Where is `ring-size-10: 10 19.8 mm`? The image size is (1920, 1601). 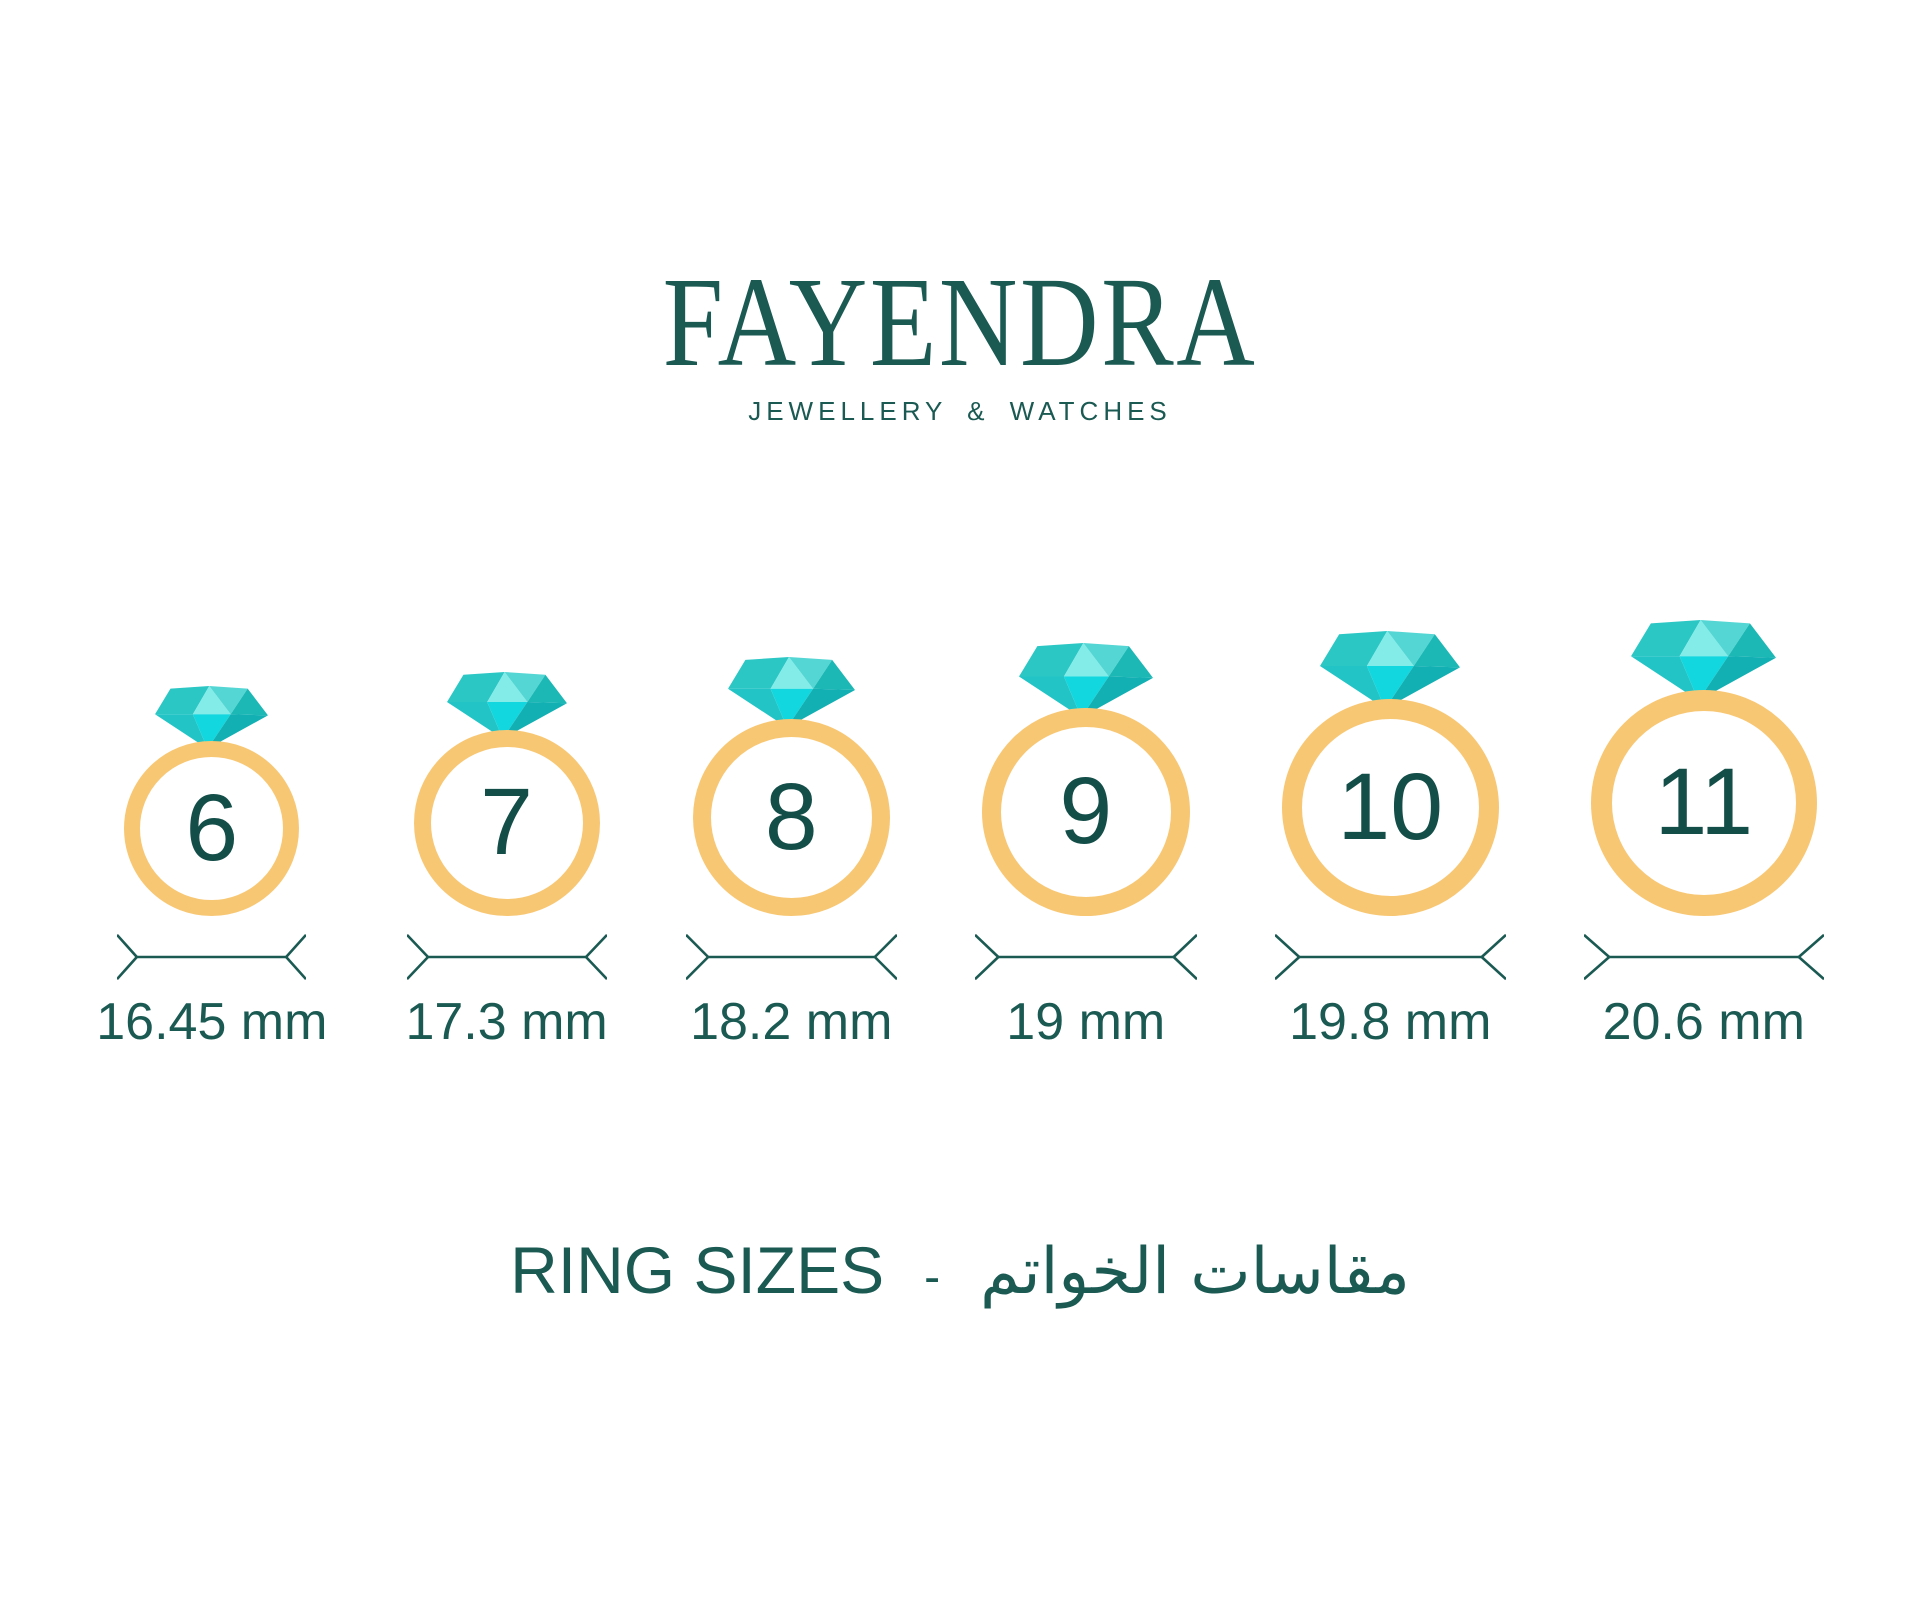 ring-size-10: 10 19.8 mm is located at coordinates (1390, 841).